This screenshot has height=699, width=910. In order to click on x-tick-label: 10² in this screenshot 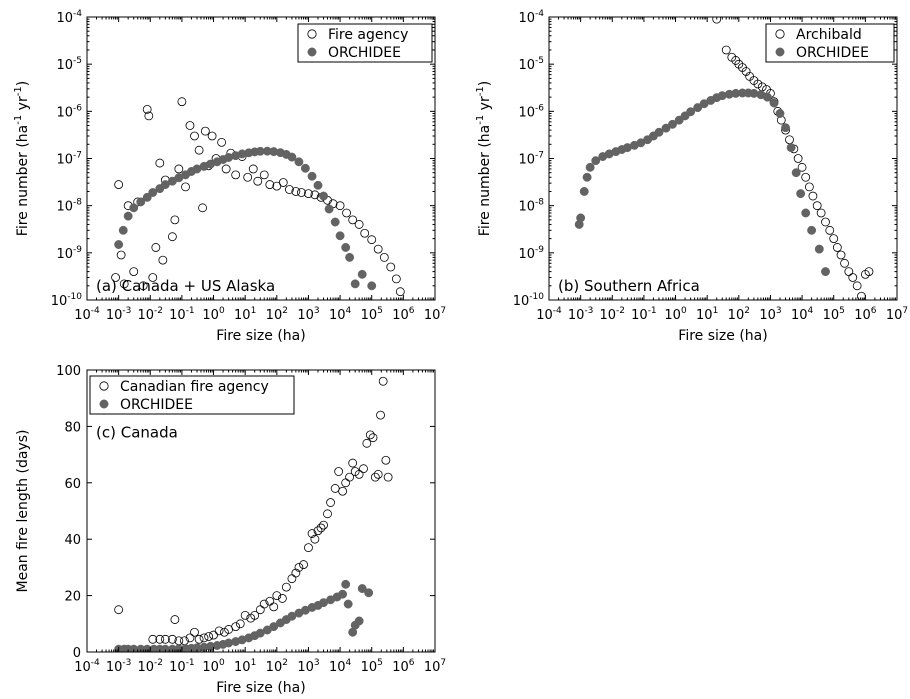, I will do `click(739, 314)`.